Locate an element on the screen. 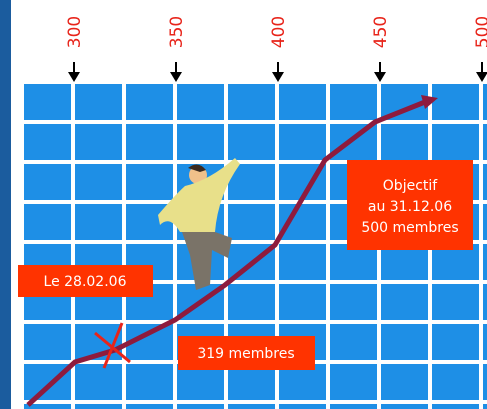 Image resolution: width=487 pixels, height=409 pixels. trend-arrowhead is located at coordinates (429, 102).